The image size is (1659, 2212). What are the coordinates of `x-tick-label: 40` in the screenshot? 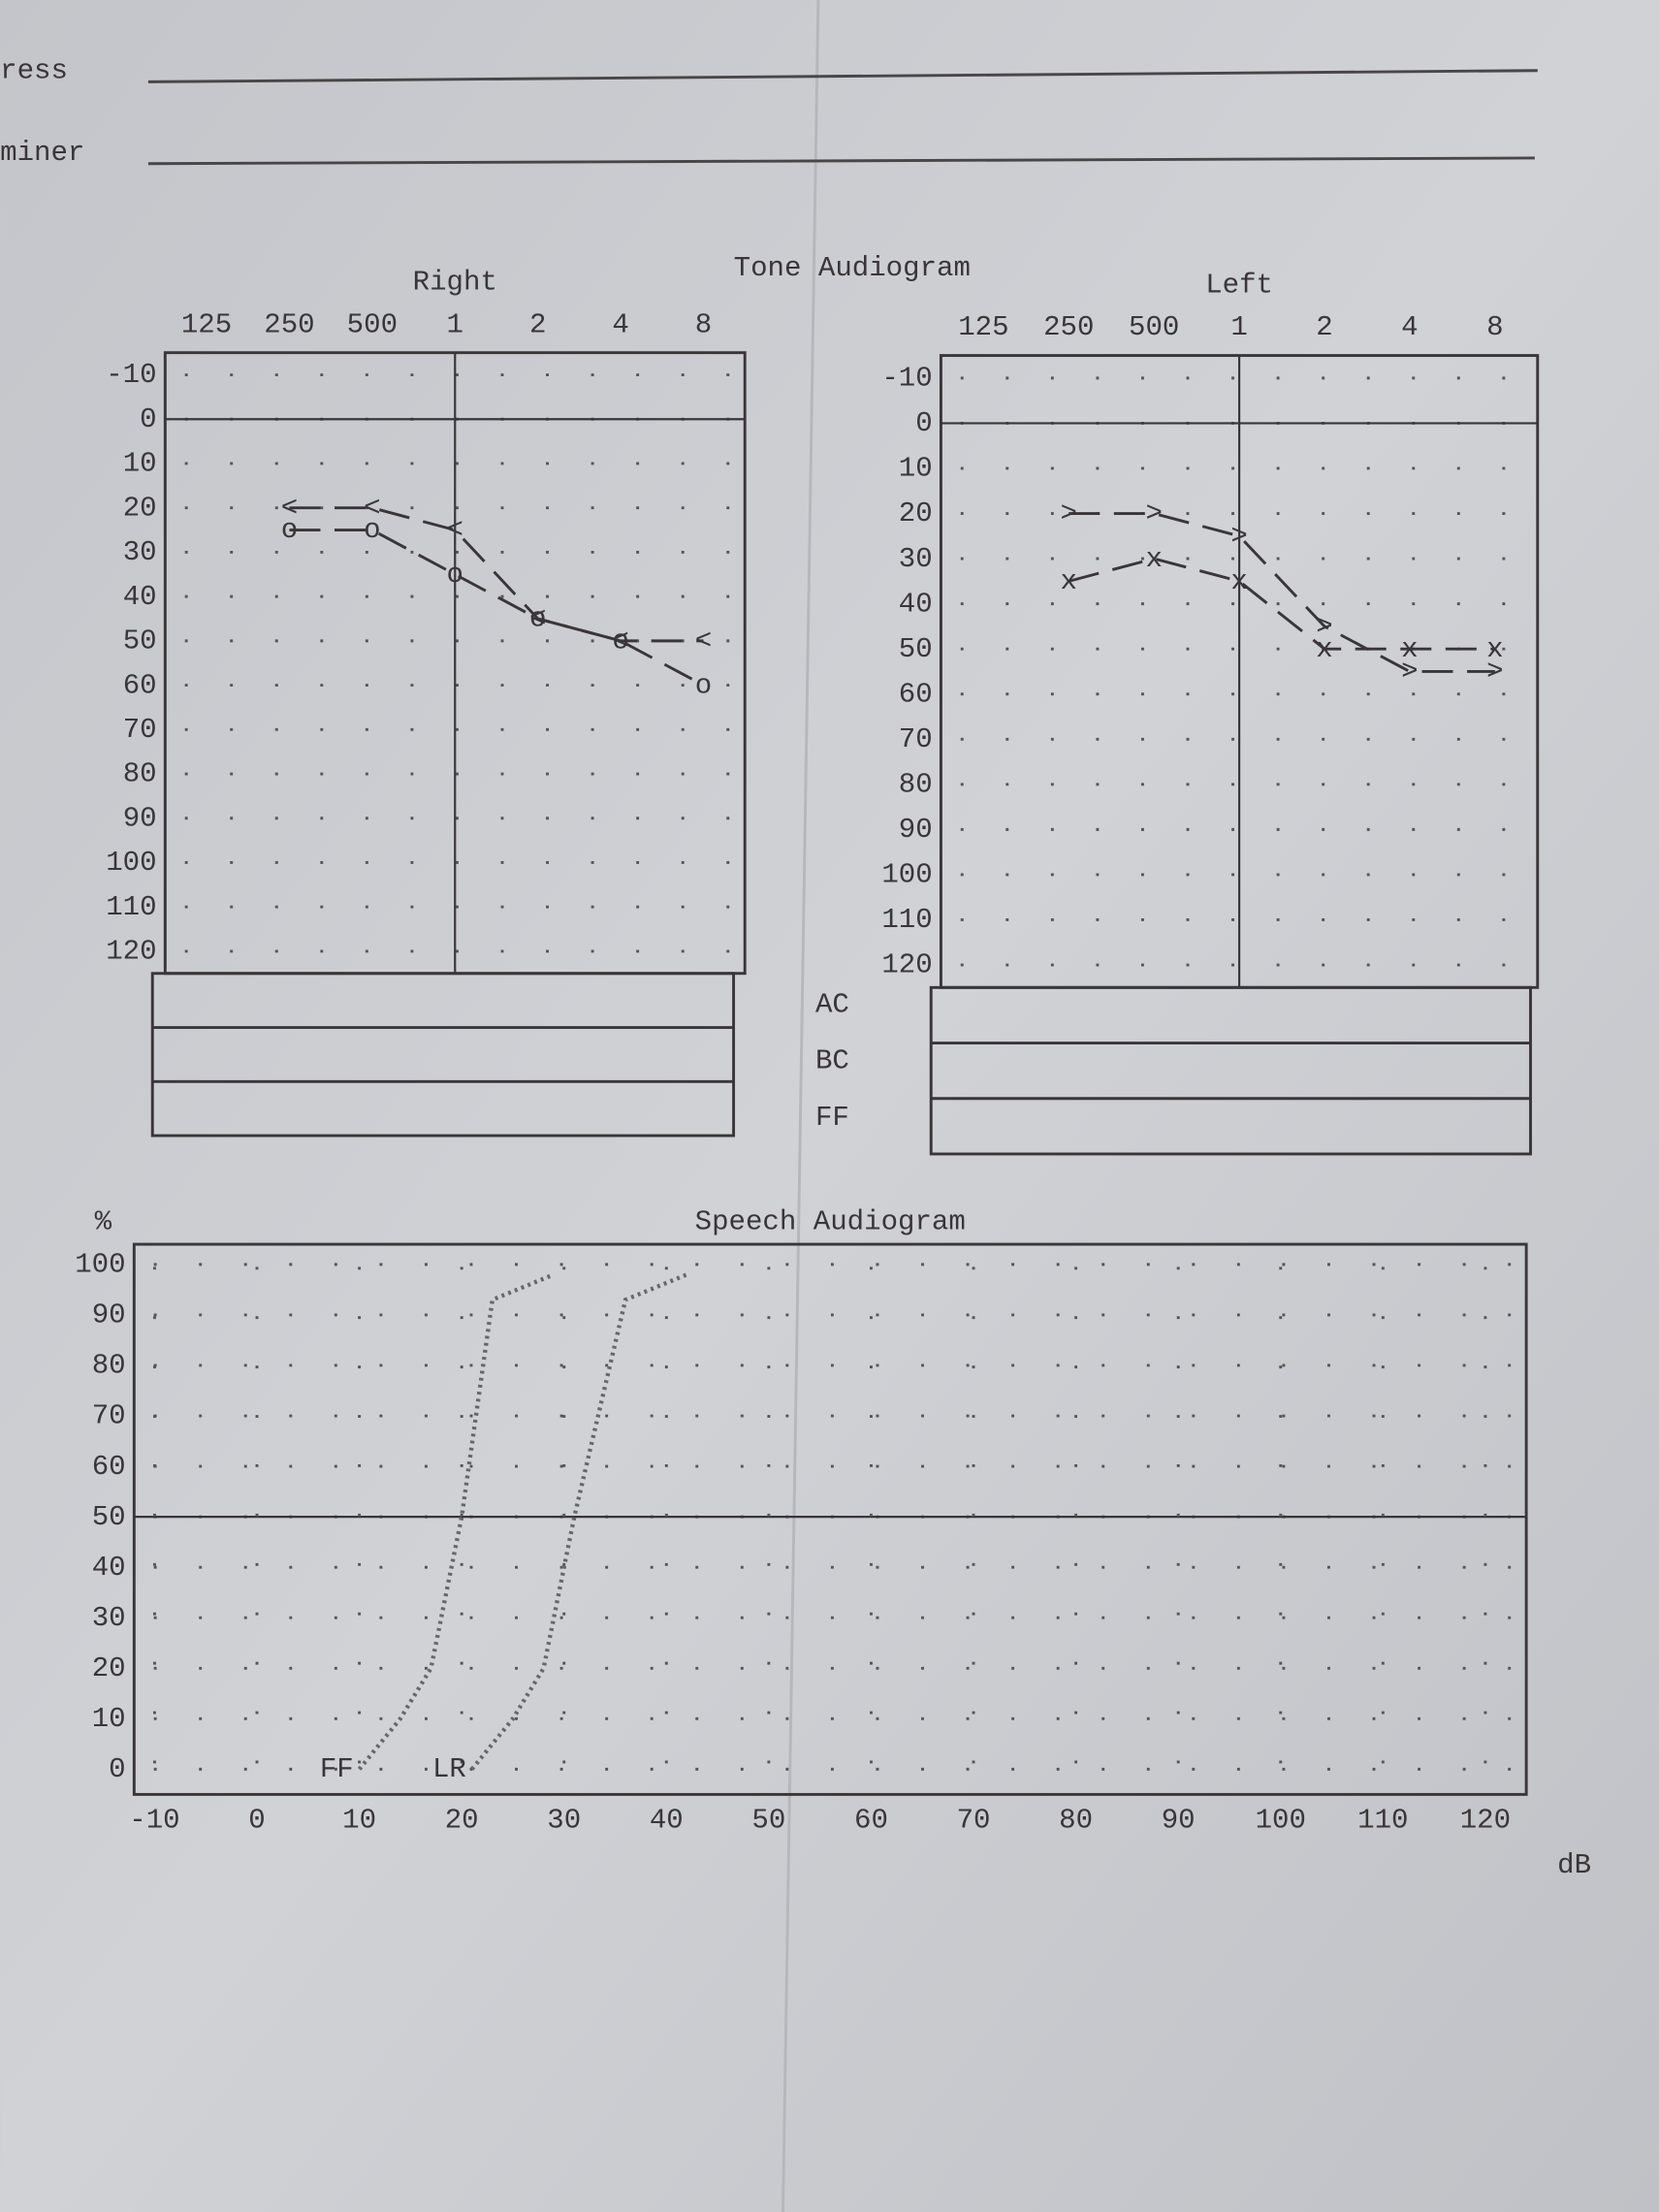 It's located at (667, 1820).